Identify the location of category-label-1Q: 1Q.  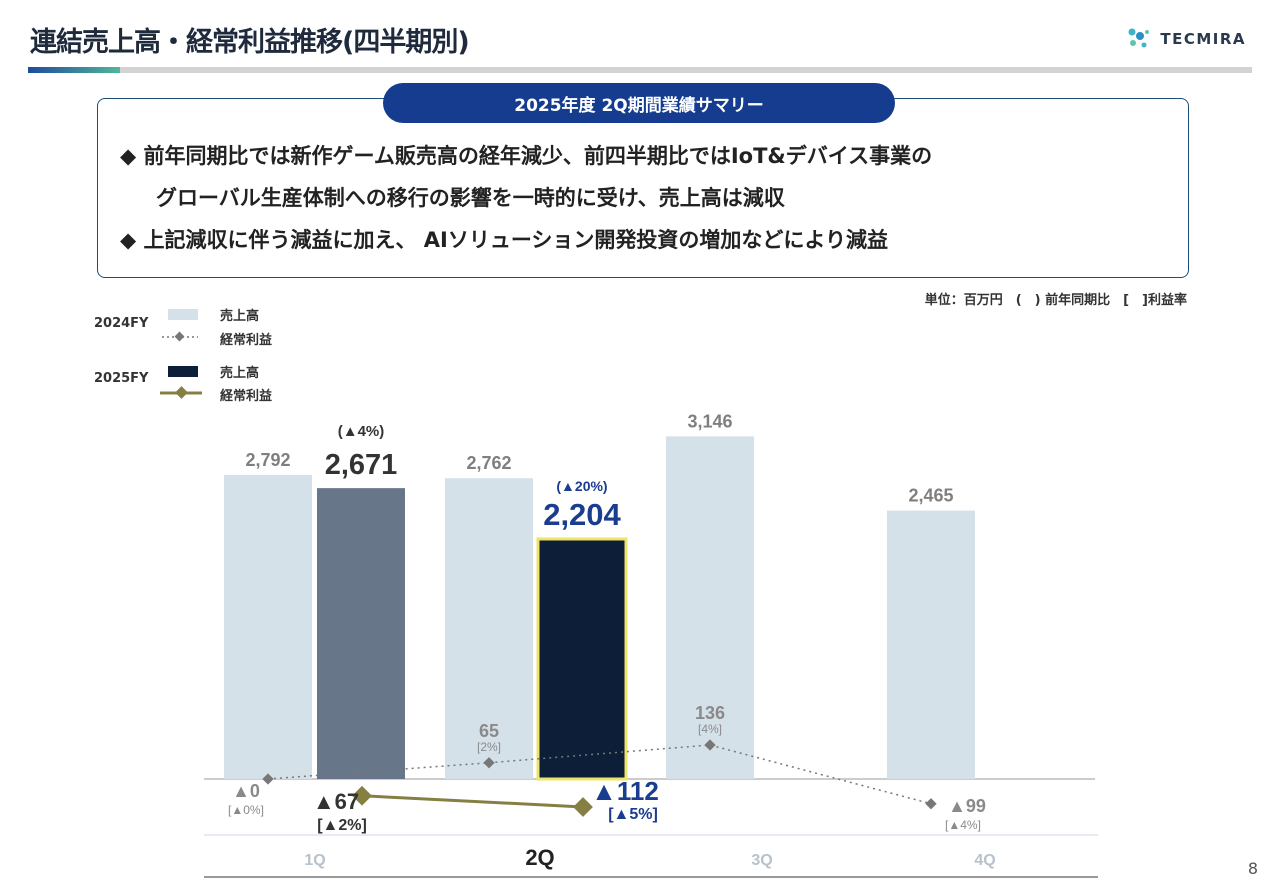
(314, 860).